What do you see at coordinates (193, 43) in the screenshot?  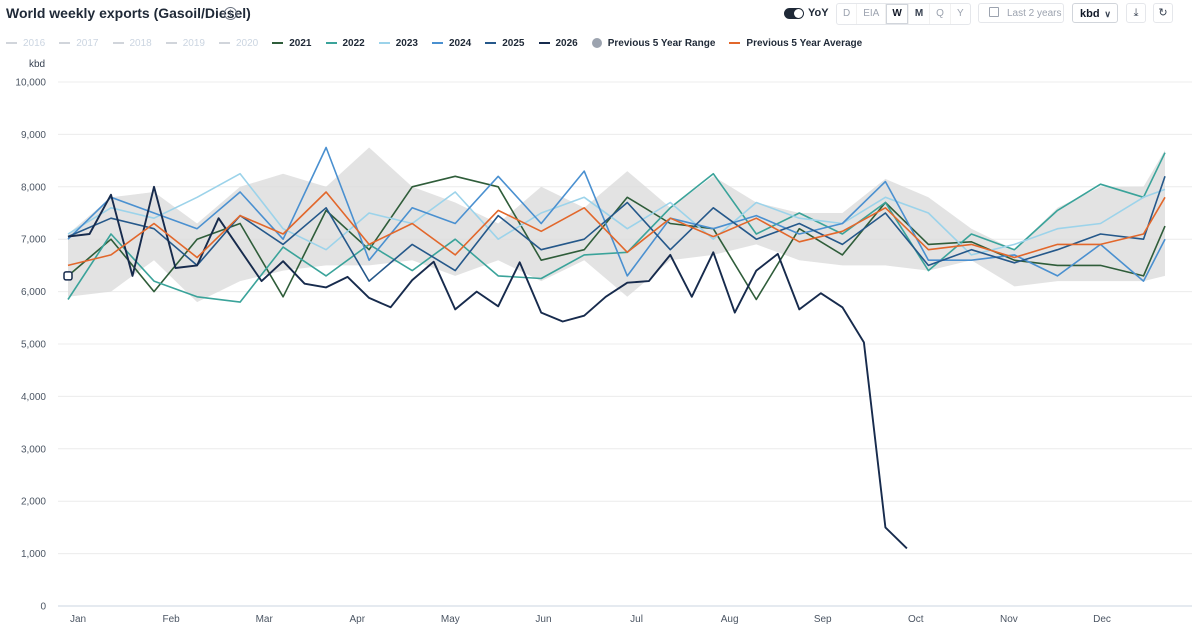 I see `legend-label: 2019` at bounding box center [193, 43].